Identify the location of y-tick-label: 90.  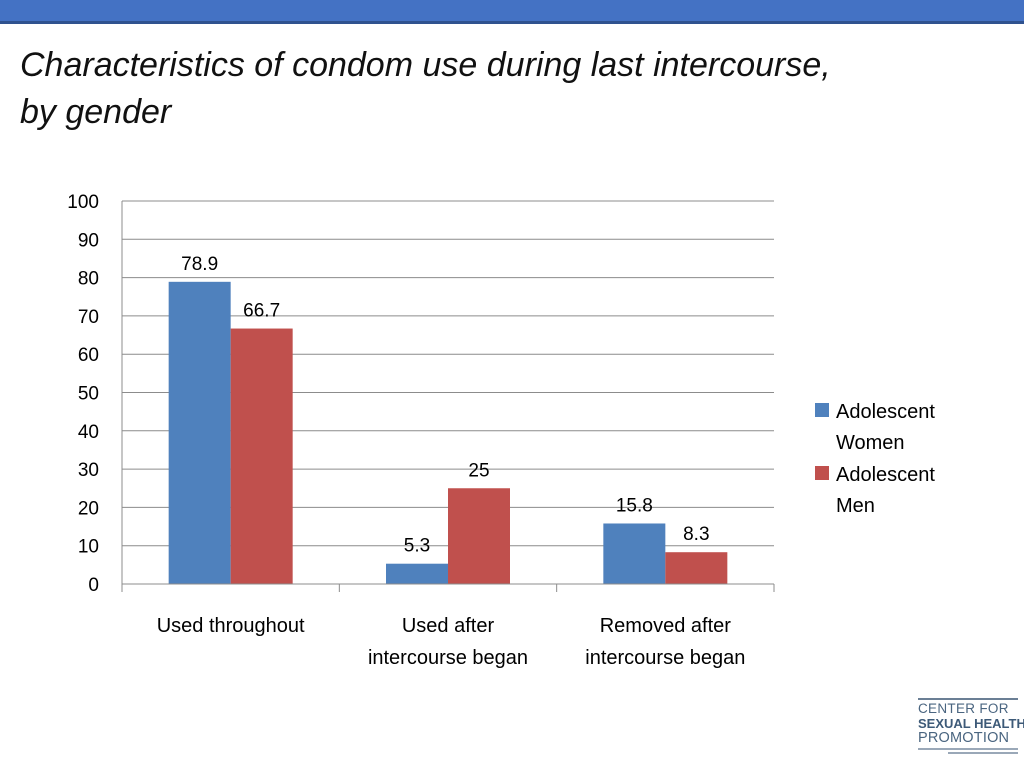
(88, 240).